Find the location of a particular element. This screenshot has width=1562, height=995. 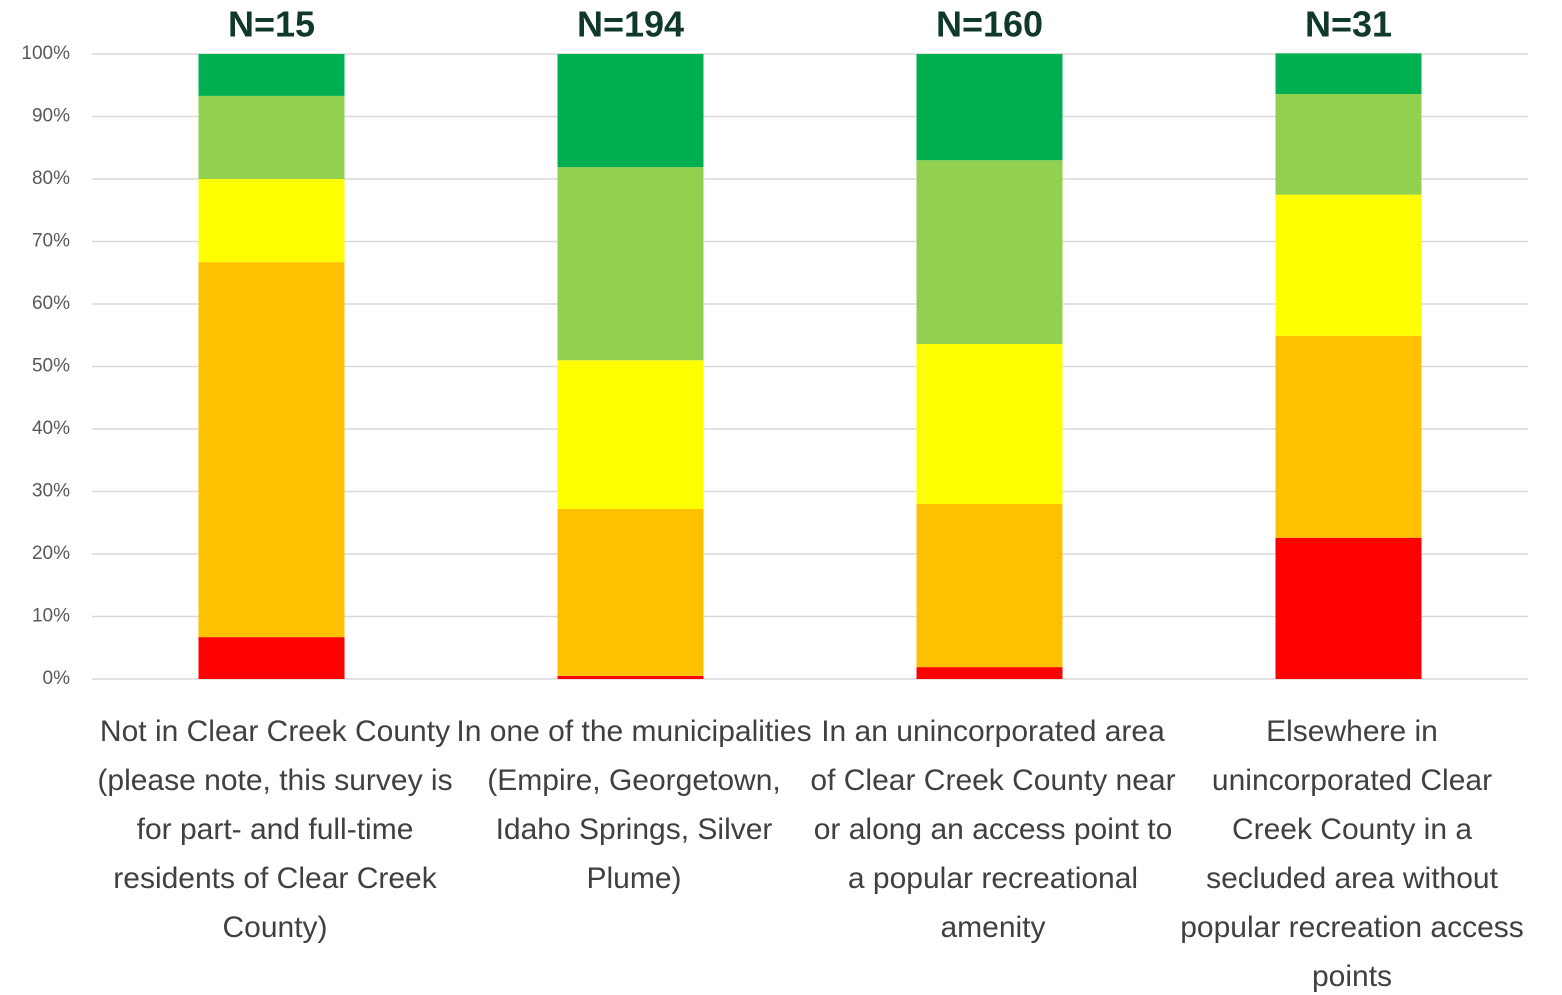

y-tick-label: 10% is located at coordinates (51, 616).